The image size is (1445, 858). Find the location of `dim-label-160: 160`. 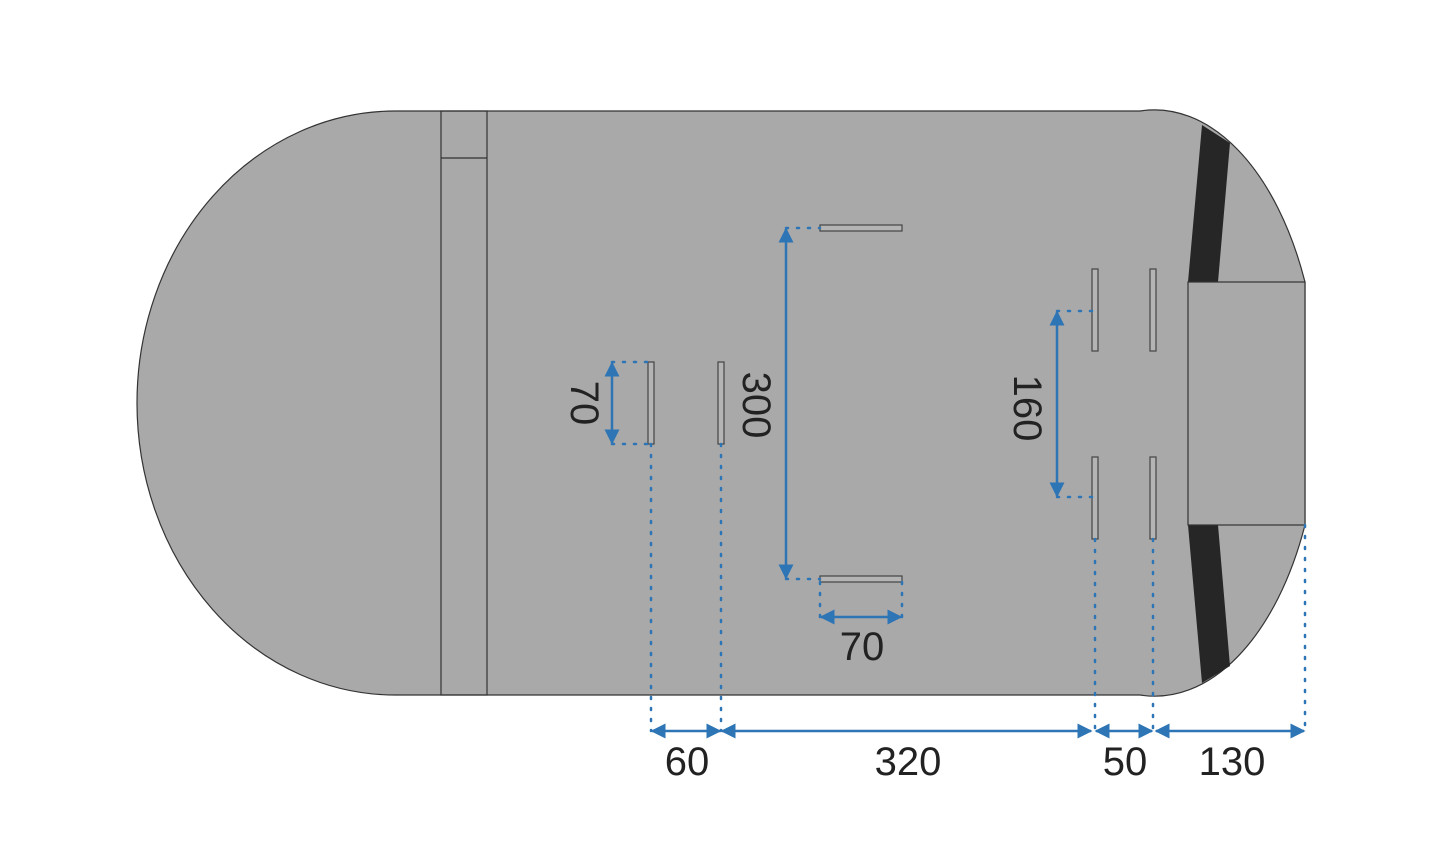

dim-label-160: 160 is located at coordinates (1027, 408).